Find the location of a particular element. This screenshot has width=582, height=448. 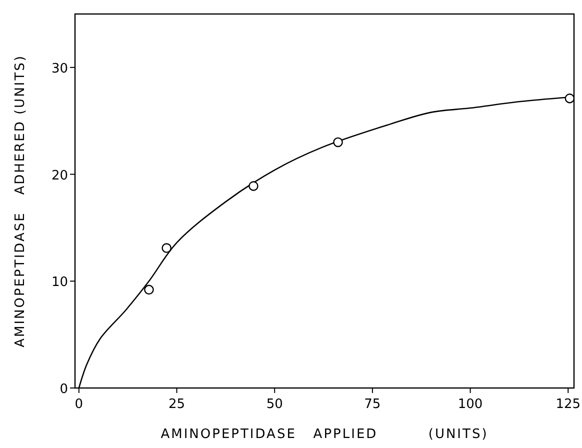

y-tick-label: 20 is located at coordinates (59, 176).